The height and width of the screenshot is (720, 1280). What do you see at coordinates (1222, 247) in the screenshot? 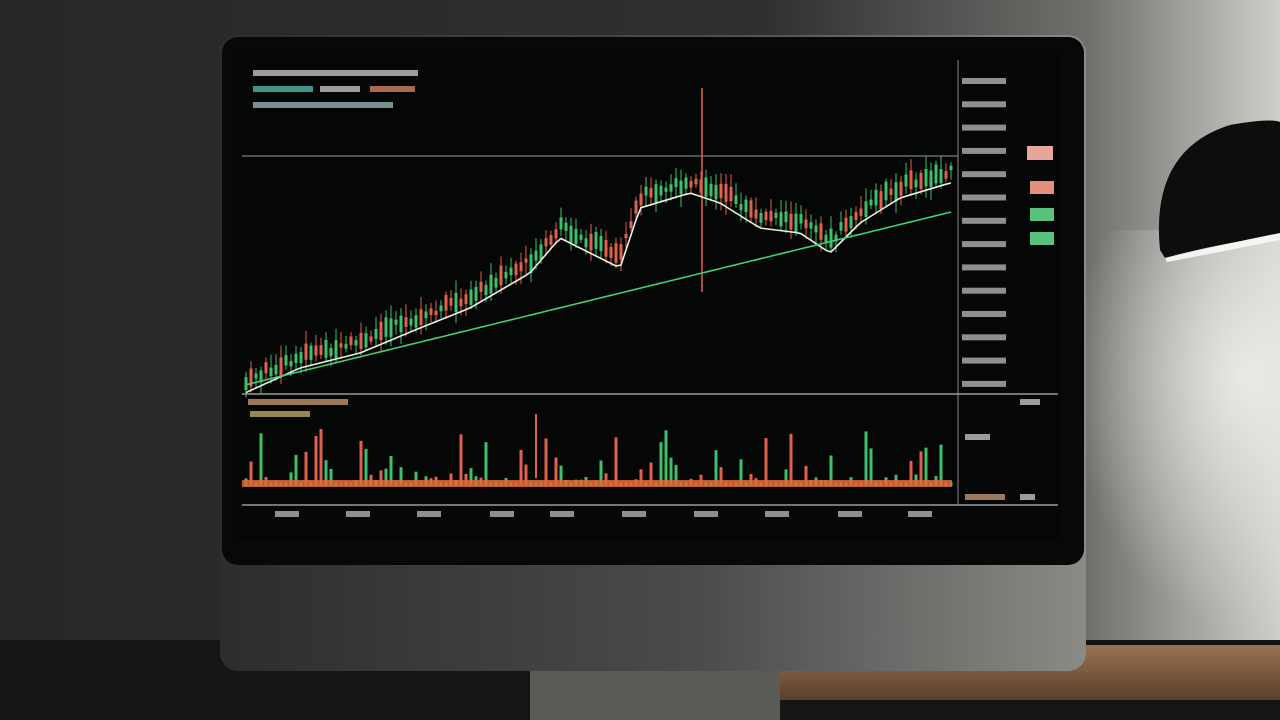
I see `lamp-rim` at bounding box center [1222, 247].